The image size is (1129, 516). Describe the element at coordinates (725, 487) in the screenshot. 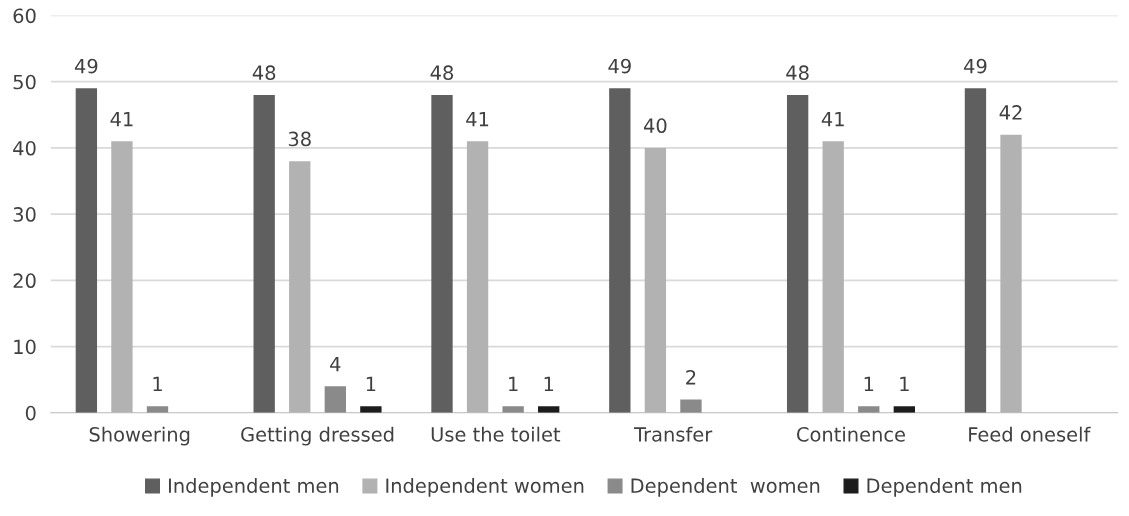

I see `legend-label: Dependent women` at that location.